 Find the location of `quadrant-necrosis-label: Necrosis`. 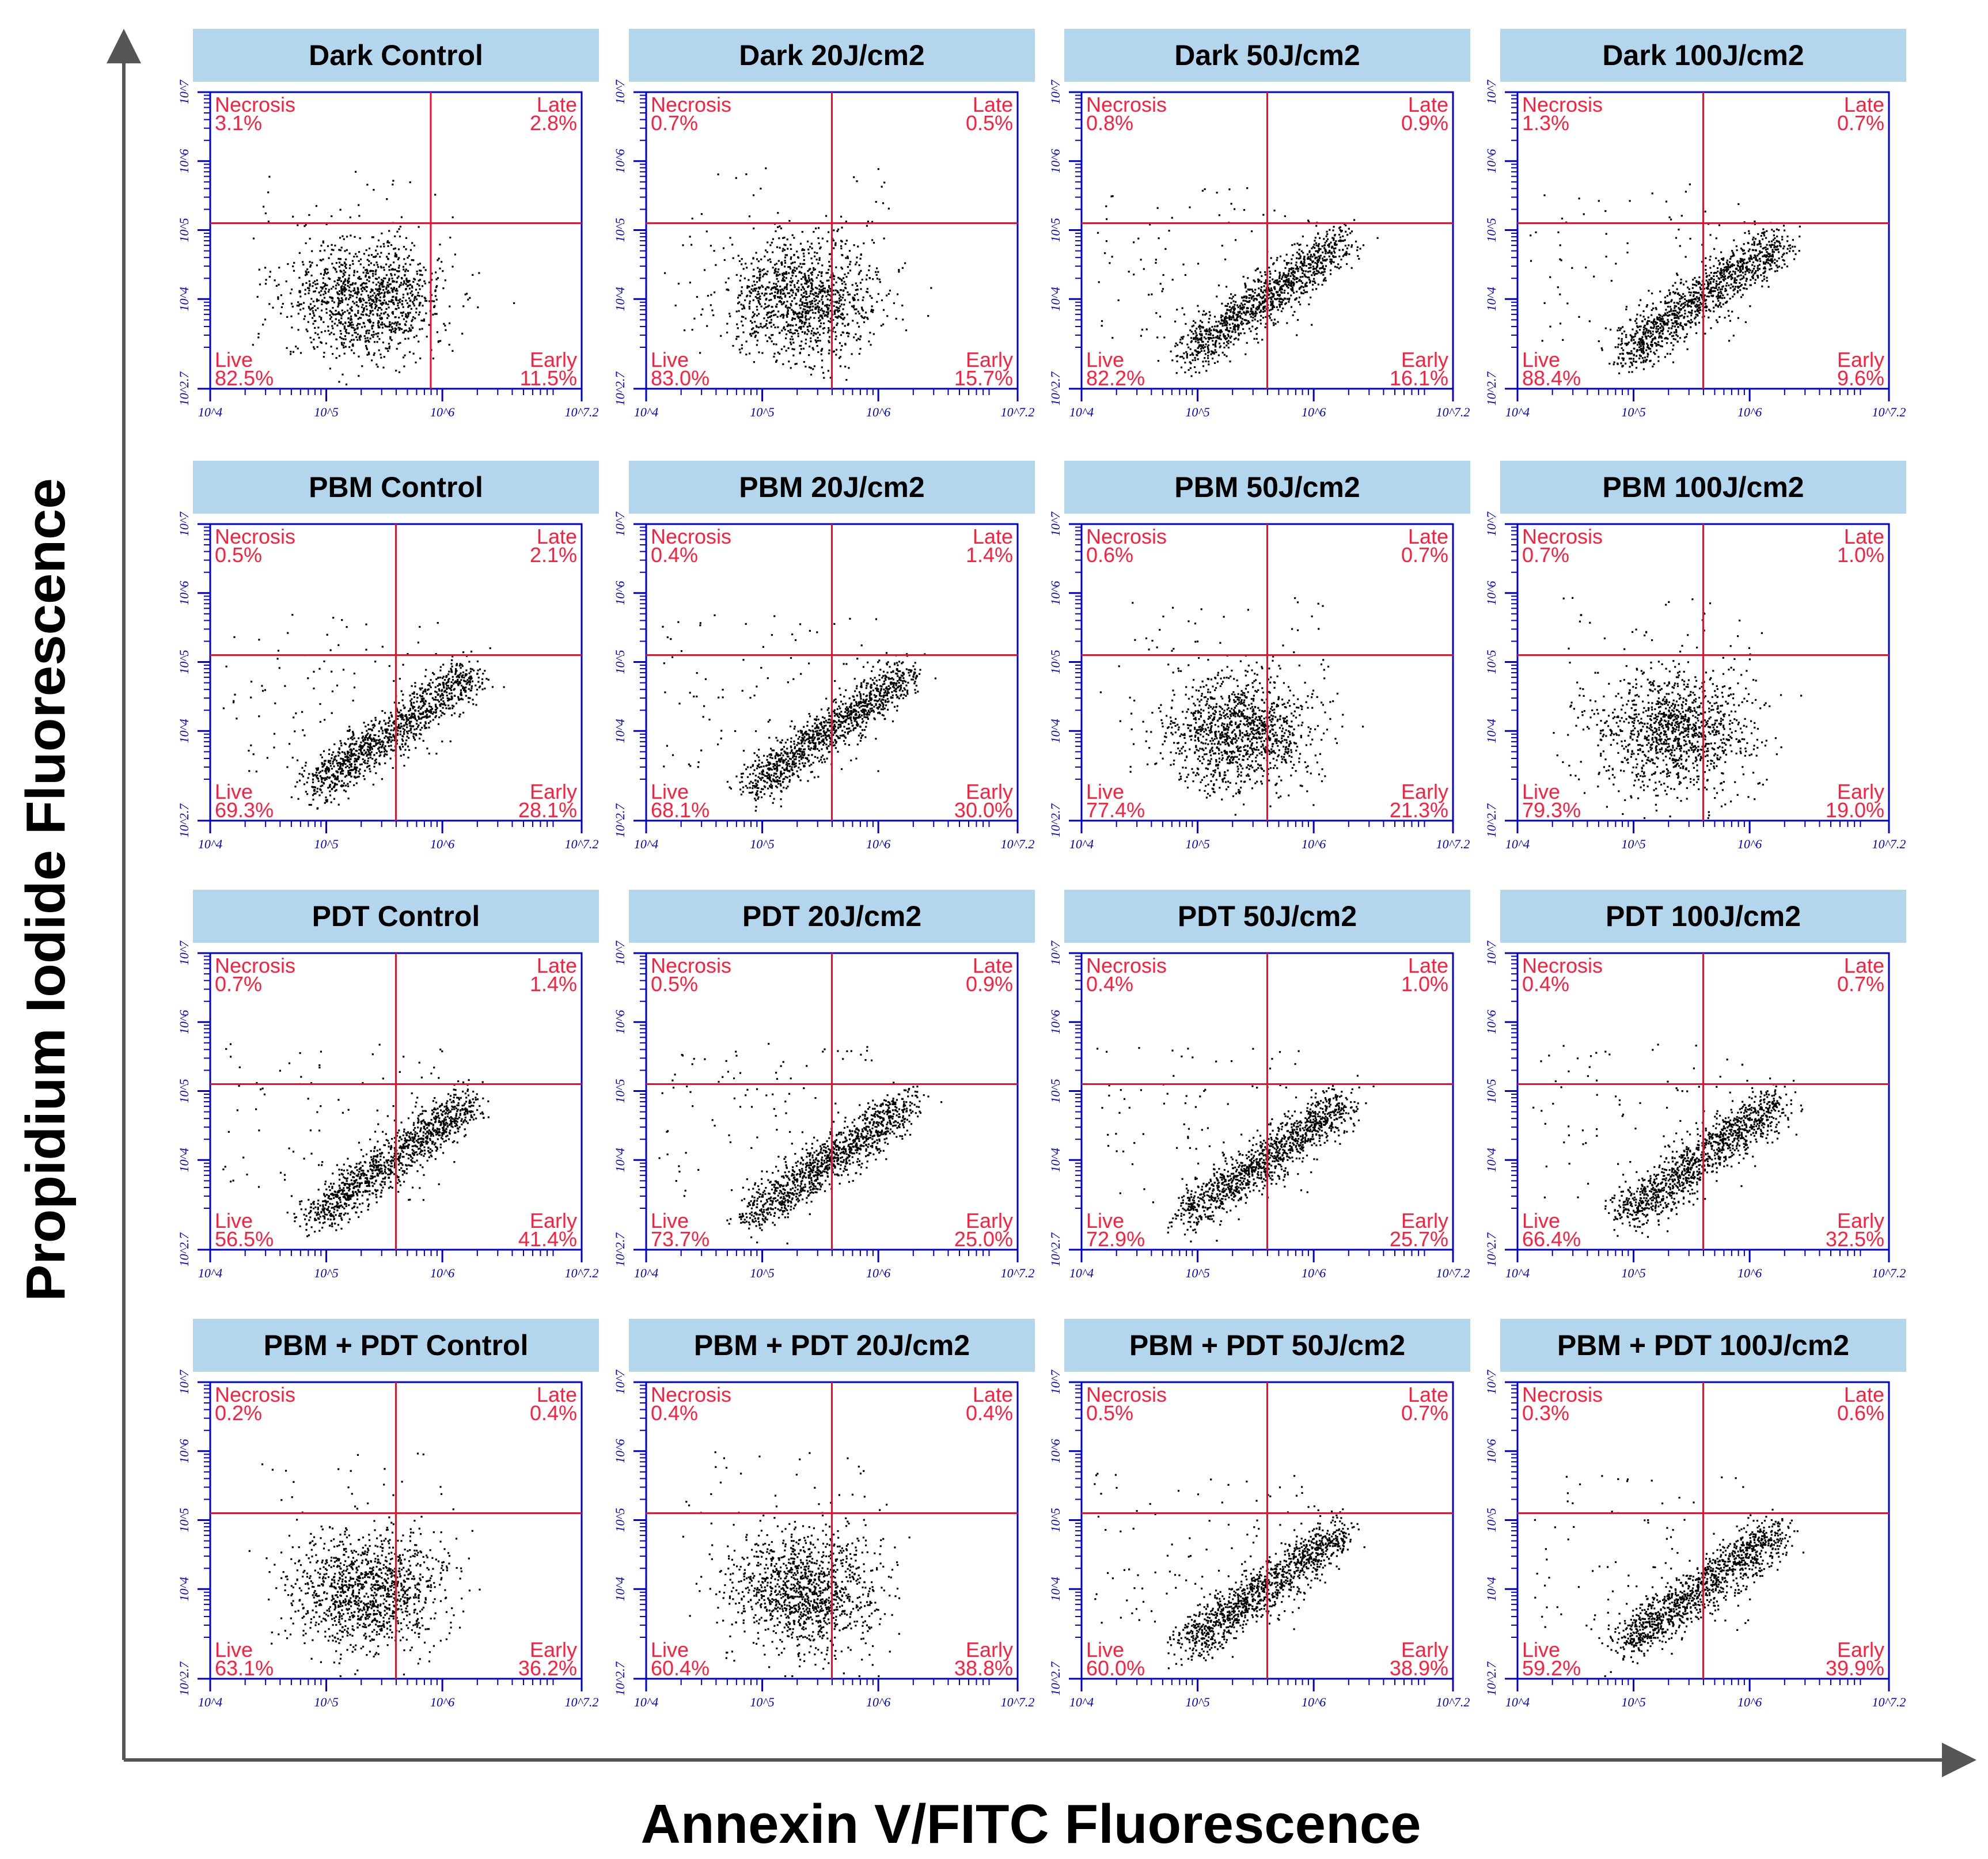

quadrant-necrosis-label: Necrosis is located at coordinates (1126, 104).